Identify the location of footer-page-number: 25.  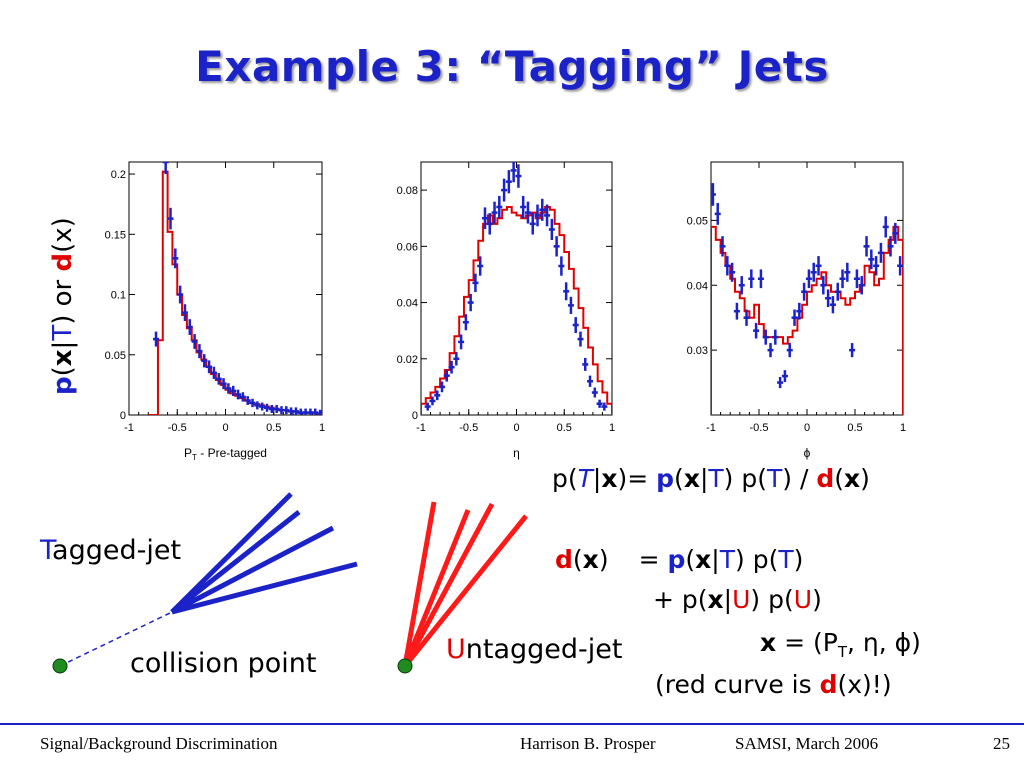
(1001, 743).